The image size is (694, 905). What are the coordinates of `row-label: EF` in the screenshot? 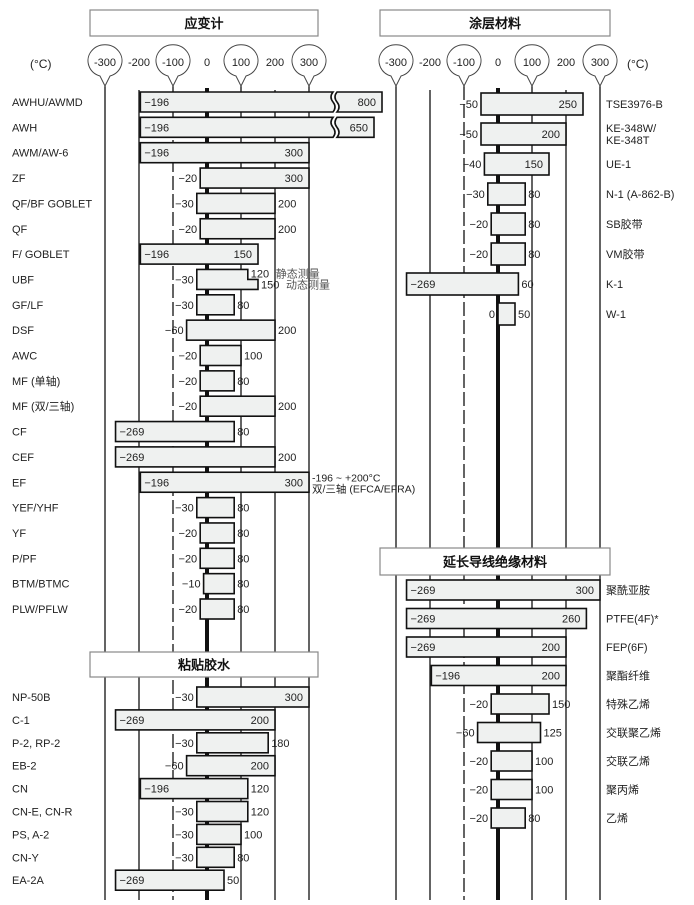 It's located at (19, 483).